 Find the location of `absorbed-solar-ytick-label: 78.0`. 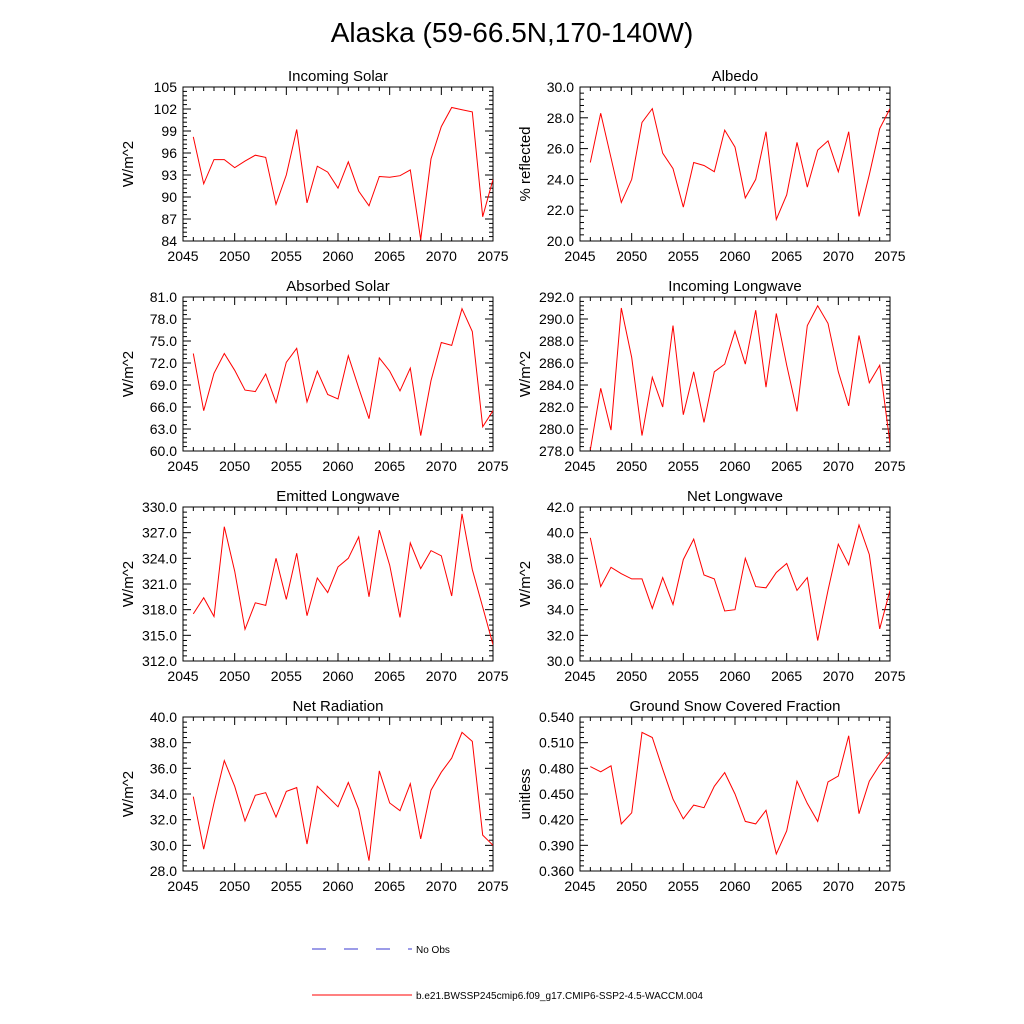

absorbed-solar-ytick-label: 78.0 is located at coordinates (163, 319).